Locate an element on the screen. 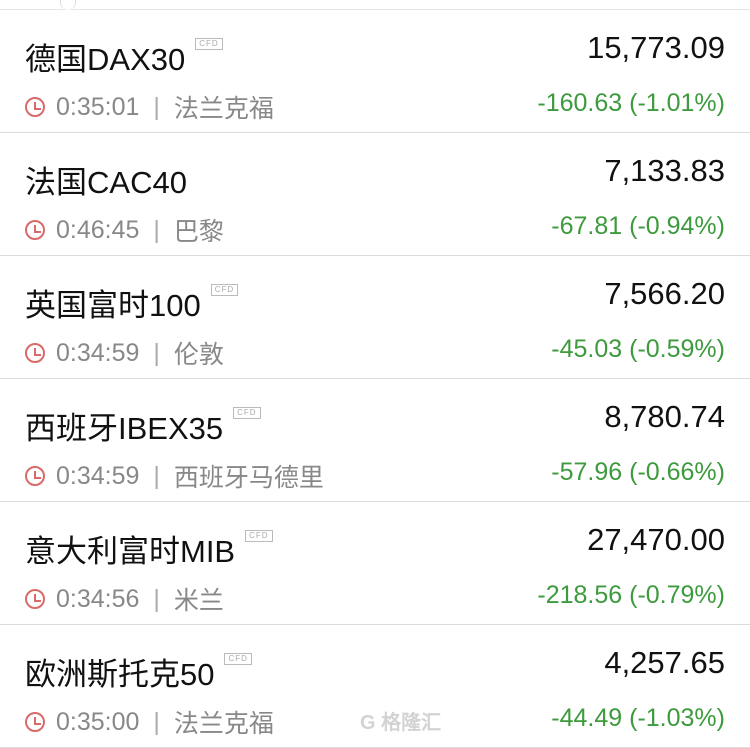 The image size is (750, 748). index-price: 15,773.09 is located at coordinates (656, 47).